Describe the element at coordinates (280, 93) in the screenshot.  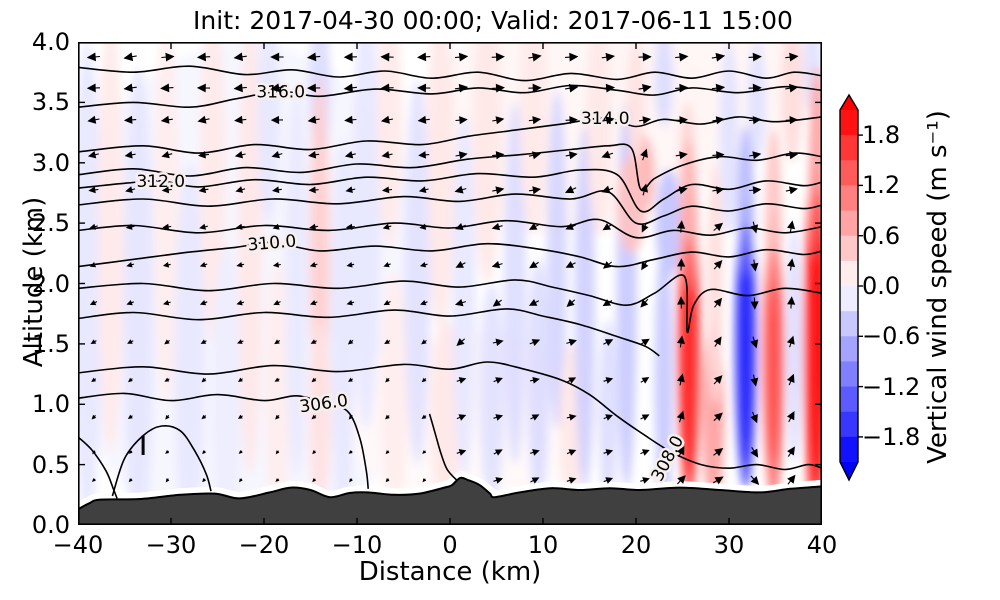
I see `contour-label: 316.0` at that location.